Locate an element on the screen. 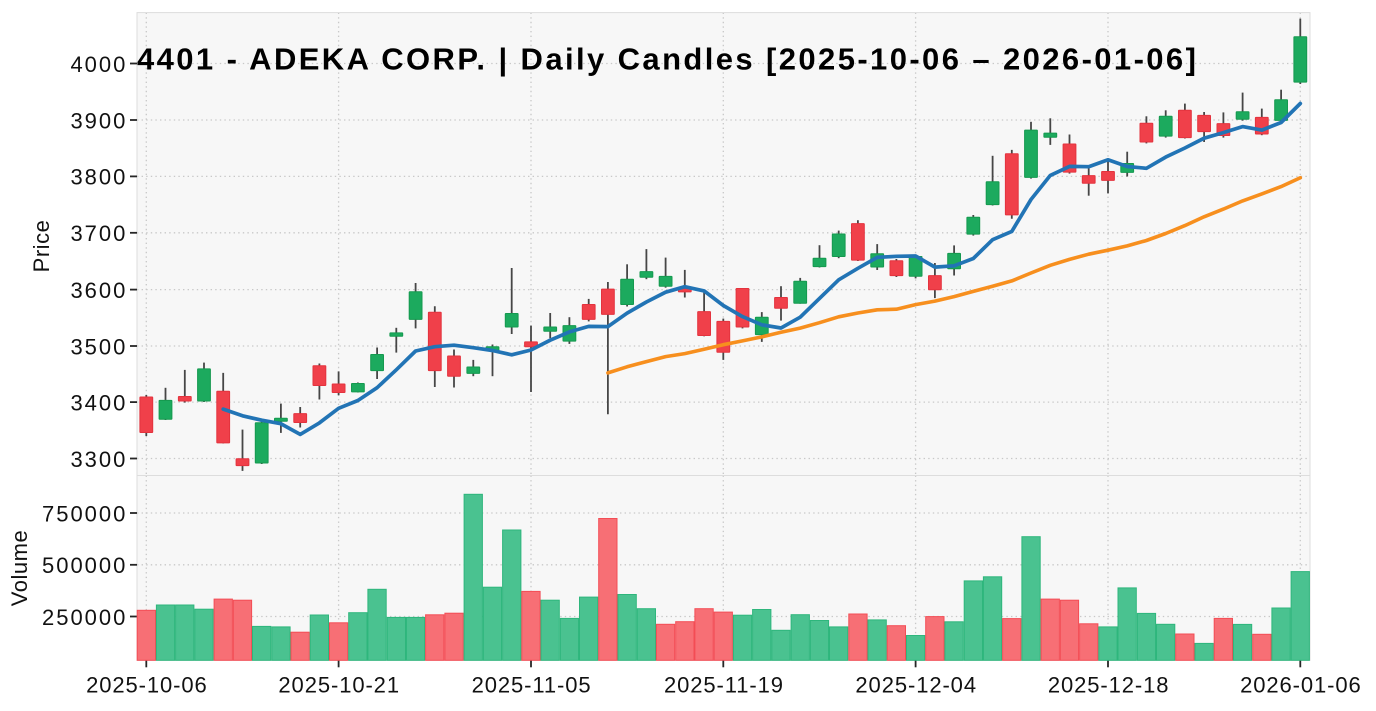 Image resolution: width=1376 pixels, height=711 pixels. svg-text: Price is located at coordinates (41, 246).